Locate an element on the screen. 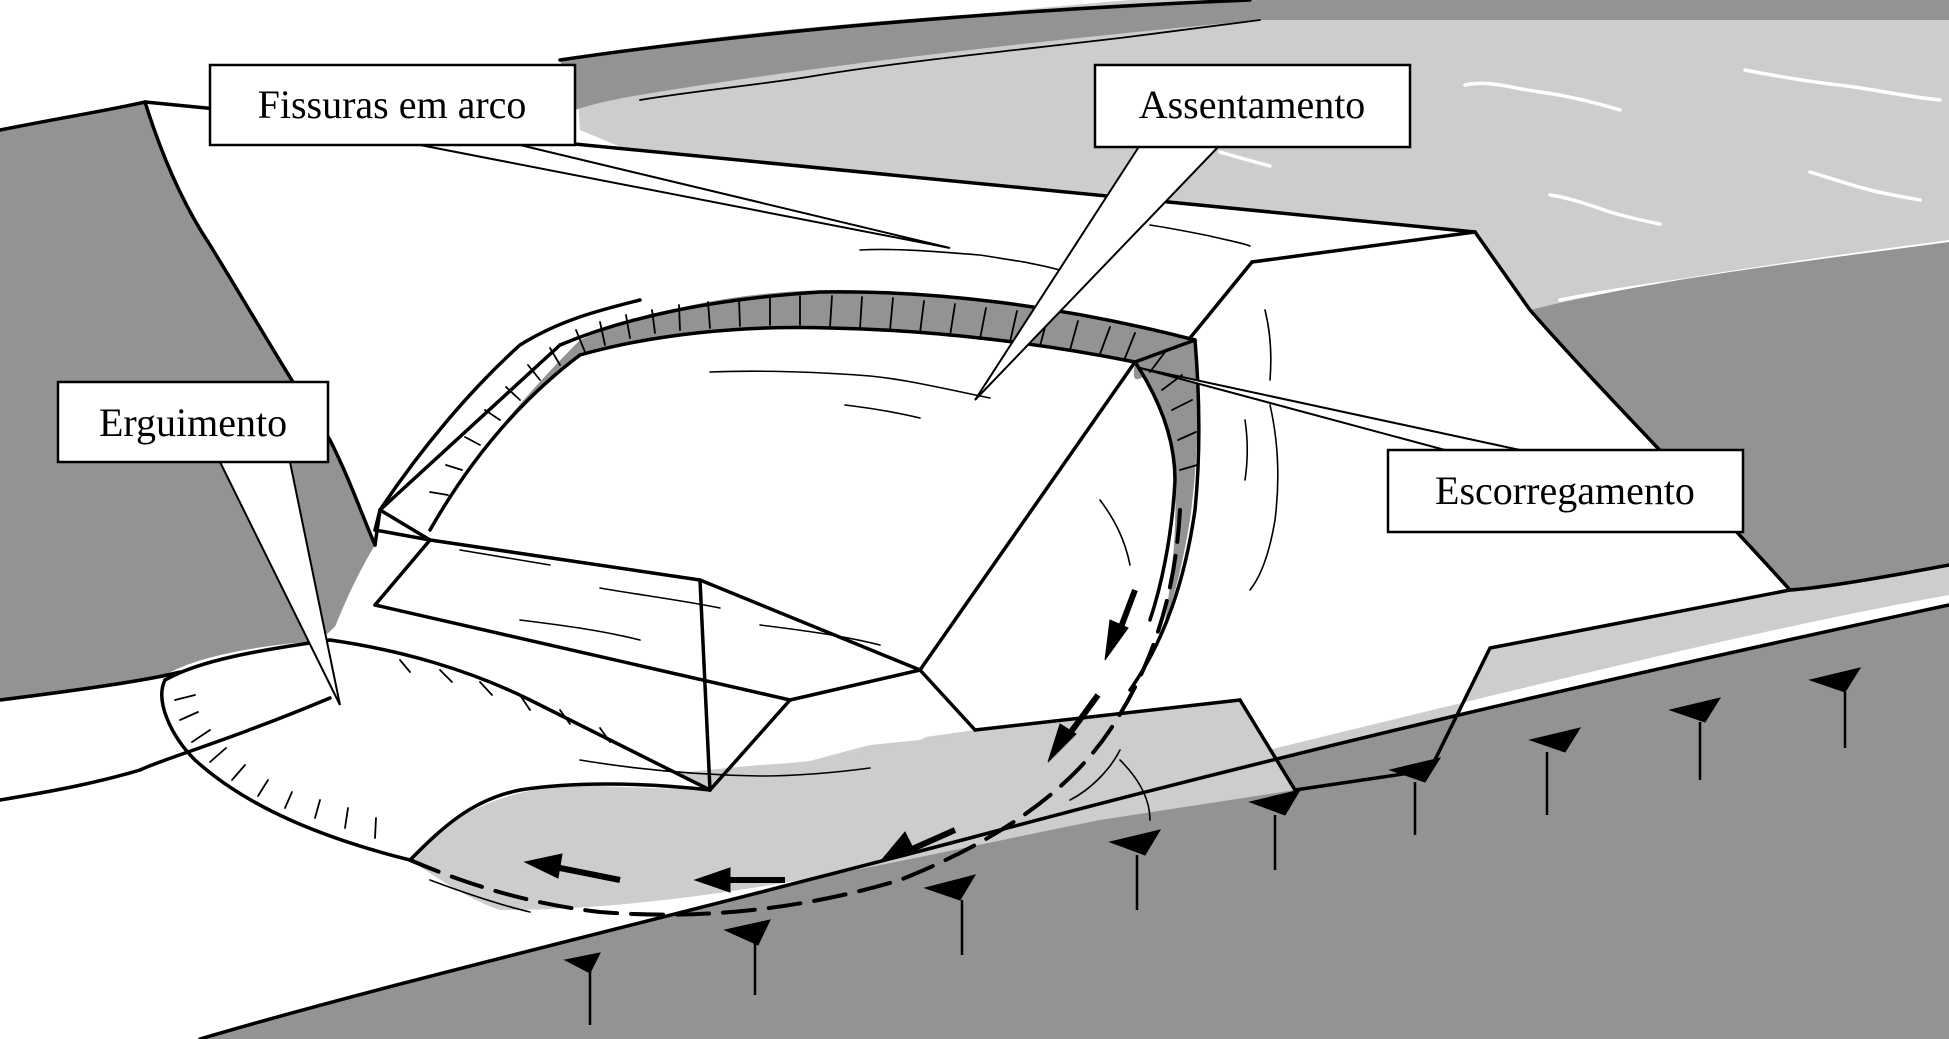  callout-erguimento: Erguimento is located at coordinates (198, 543).